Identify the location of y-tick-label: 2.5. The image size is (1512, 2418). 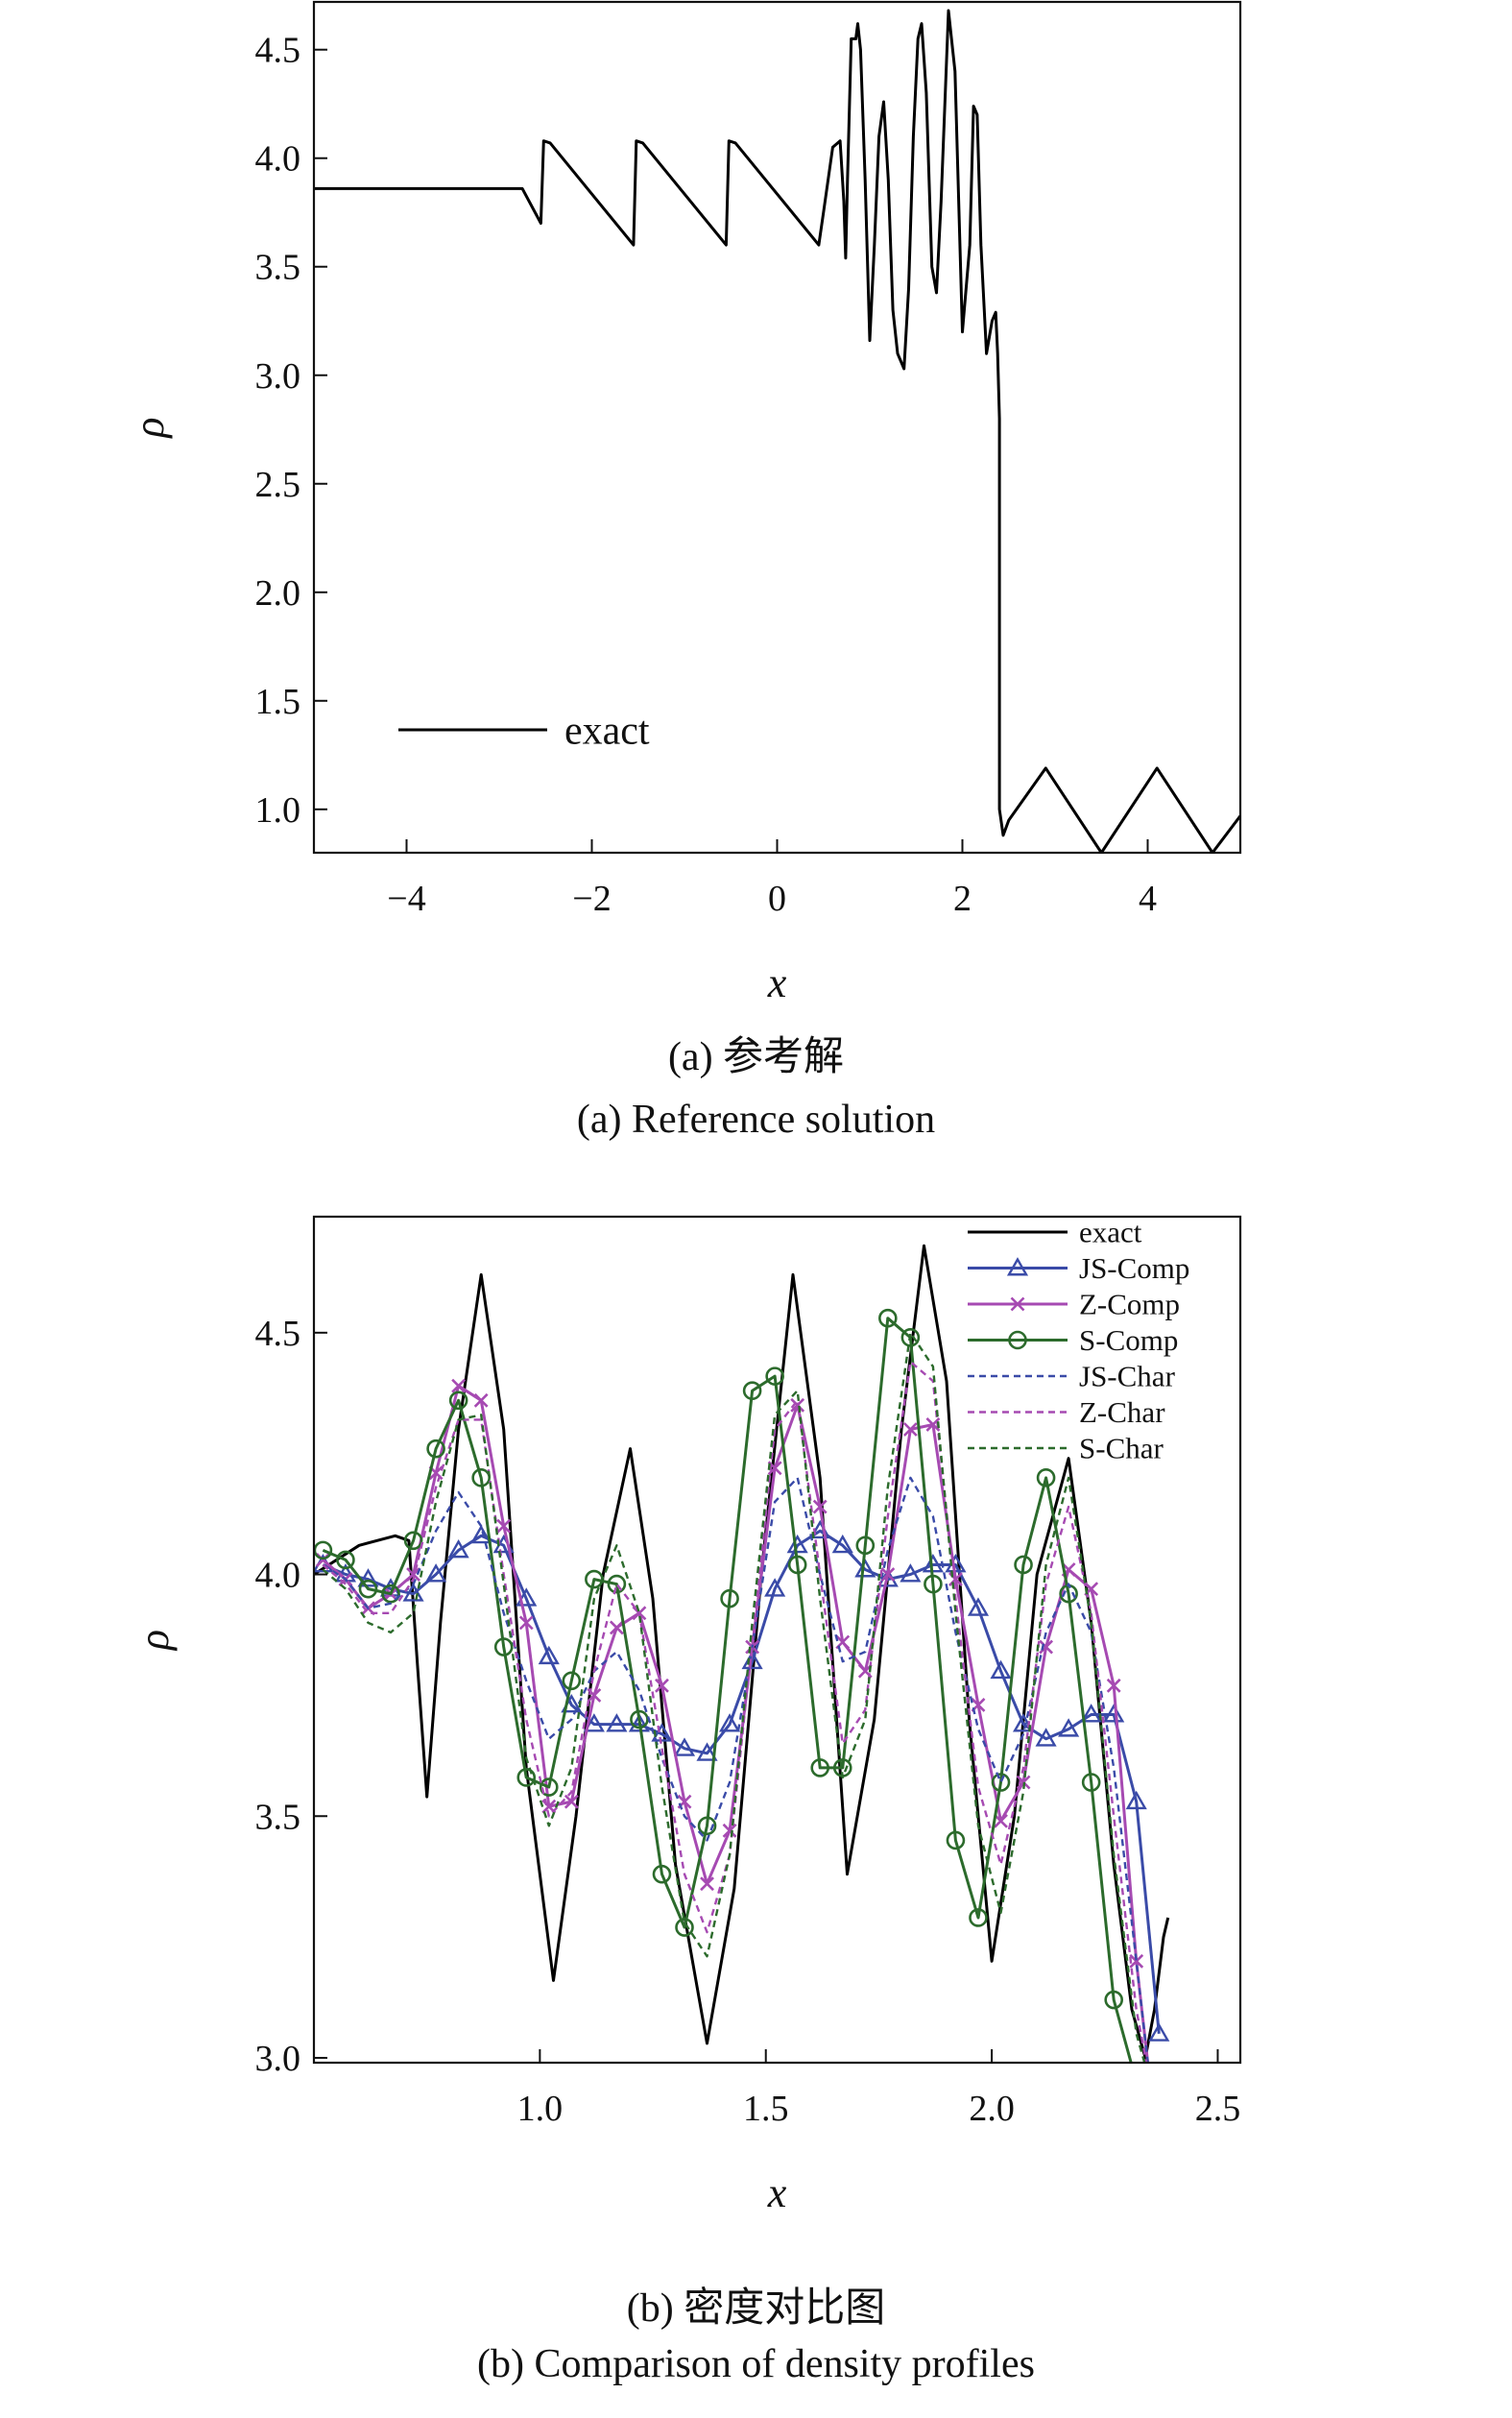
(278, 485).